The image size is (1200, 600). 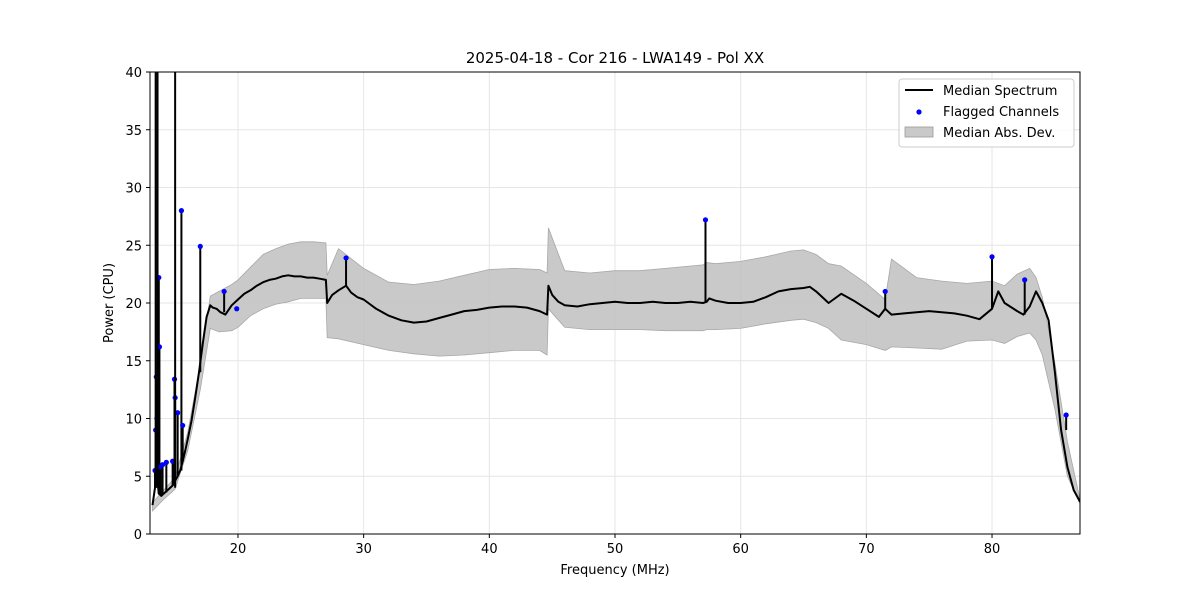 I want to click on x-axis-ticks: 20 30 40 50 60 70 80, so click(x=615, y=545).